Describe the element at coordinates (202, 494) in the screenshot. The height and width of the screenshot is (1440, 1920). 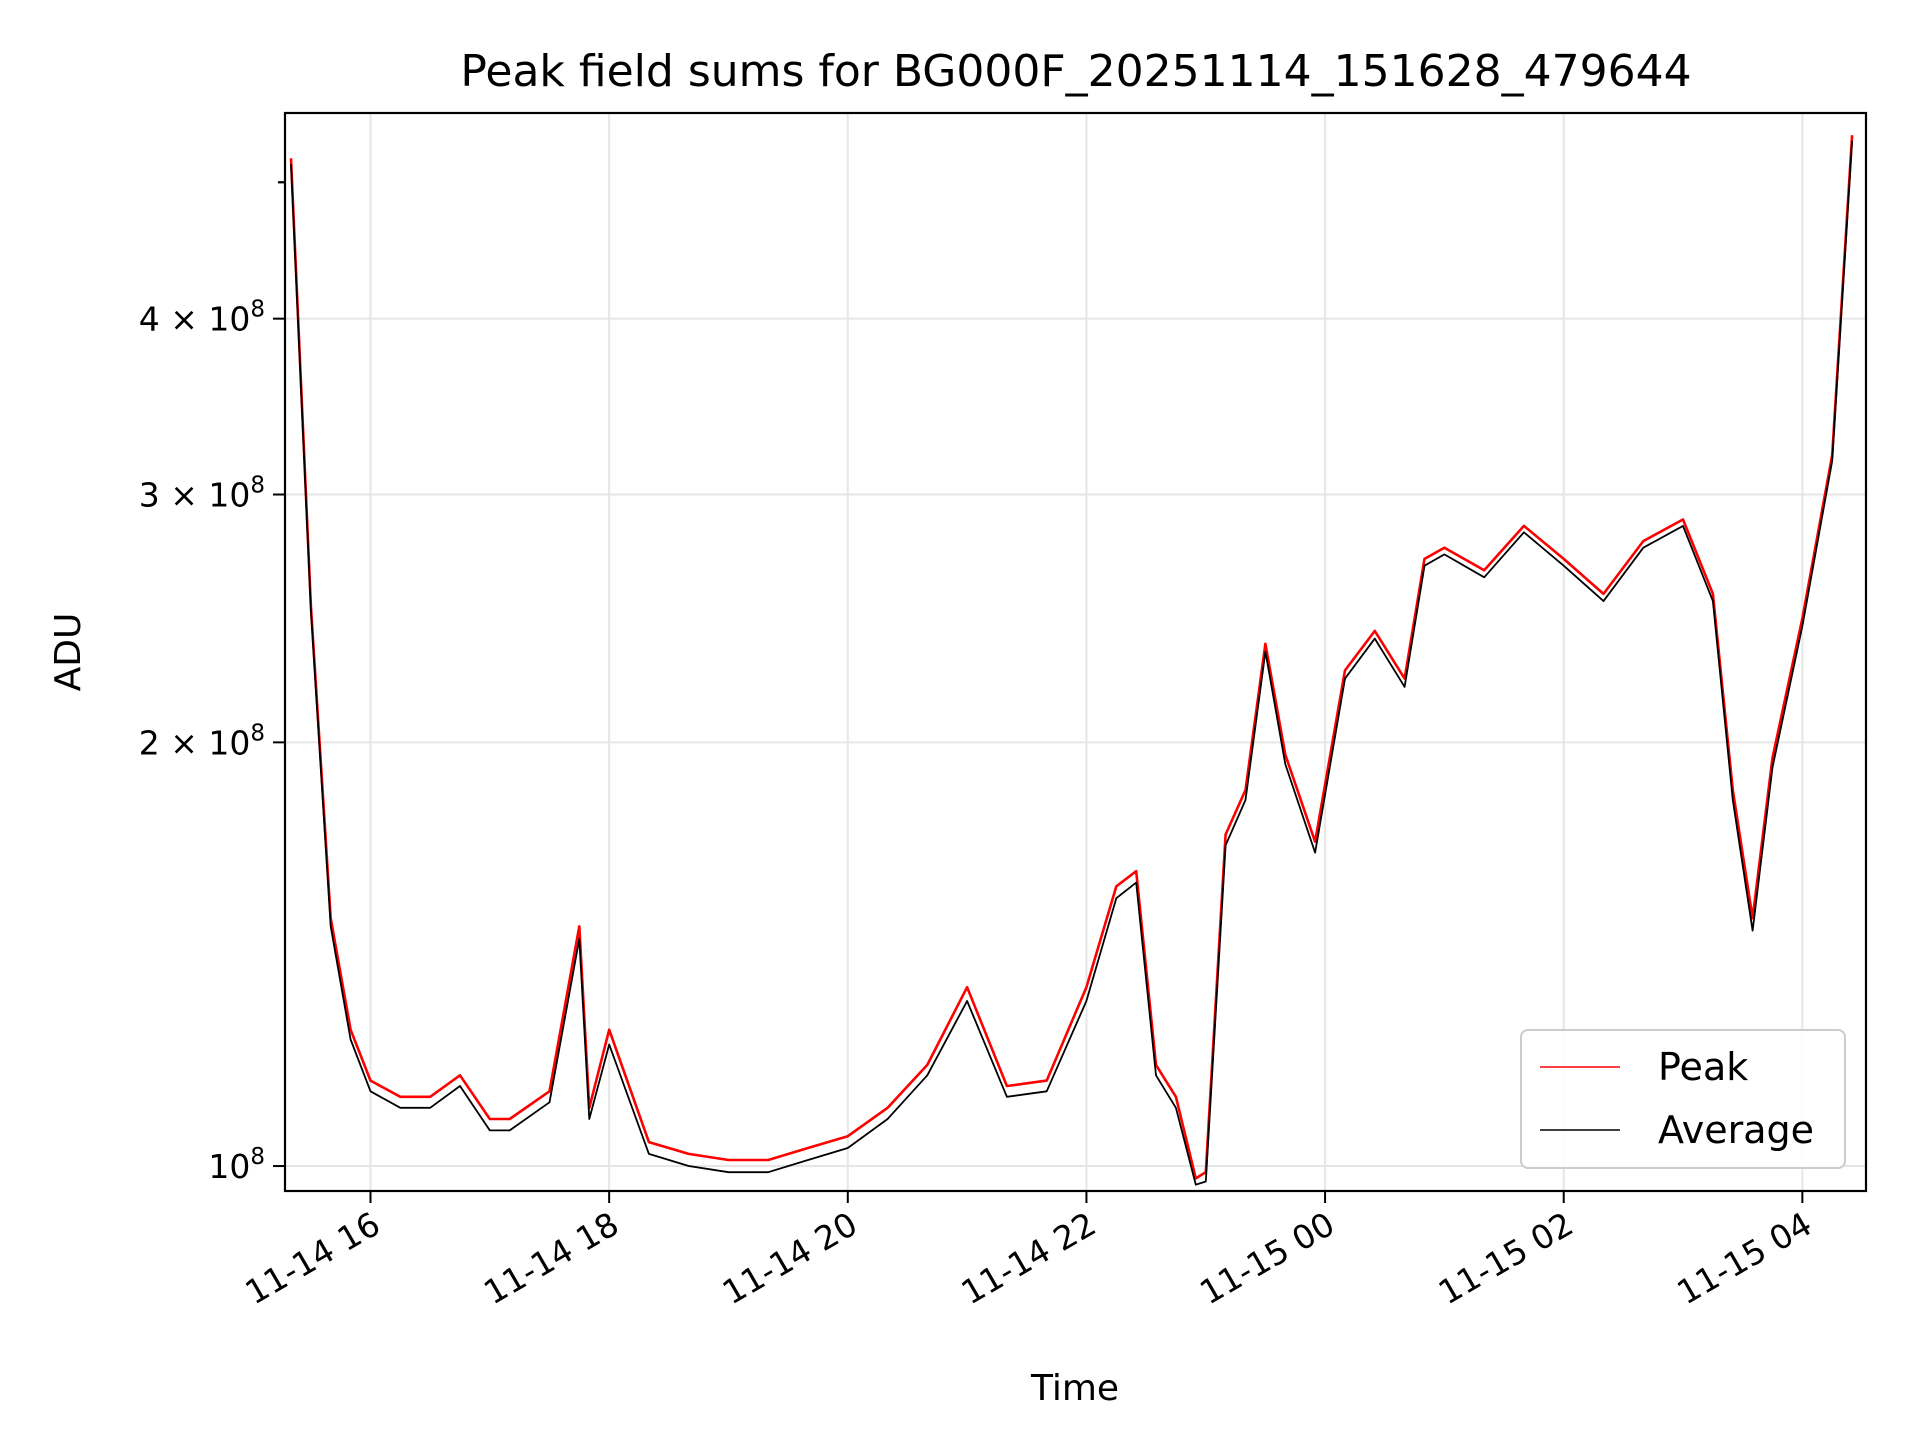
I see `y-tick-label-2: 3 × 108` at that location.